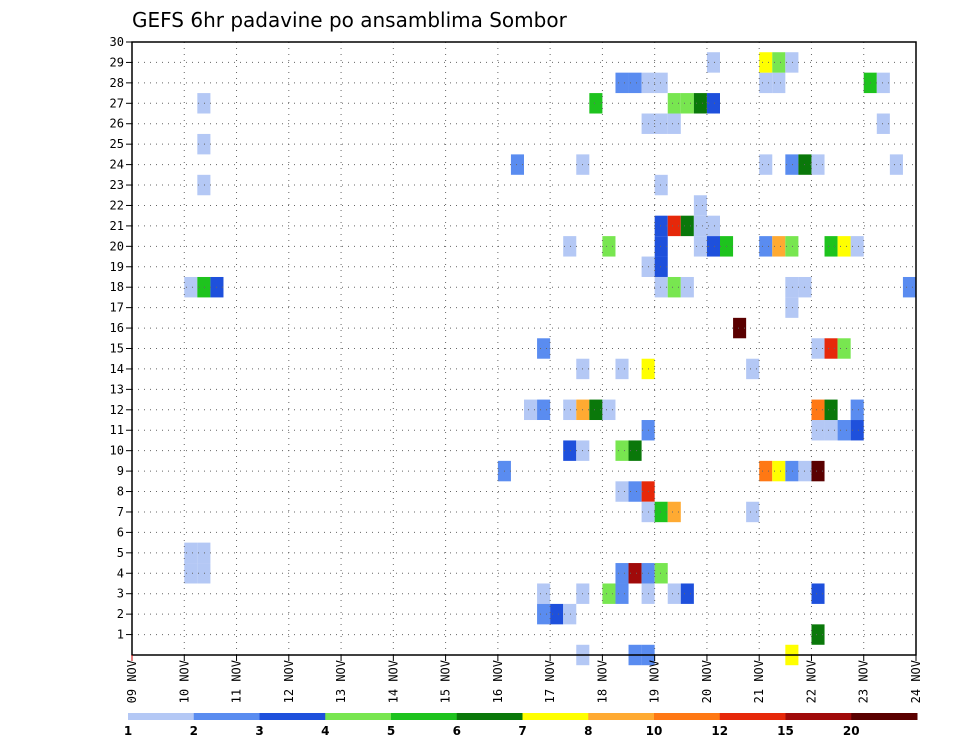 Image resolution: width=960 pixels, height=742 pixels. What do you see at coordinates (117, 83) in the screenshot?
I see `y-tick-label: 28` at bounding box center [117, 83].